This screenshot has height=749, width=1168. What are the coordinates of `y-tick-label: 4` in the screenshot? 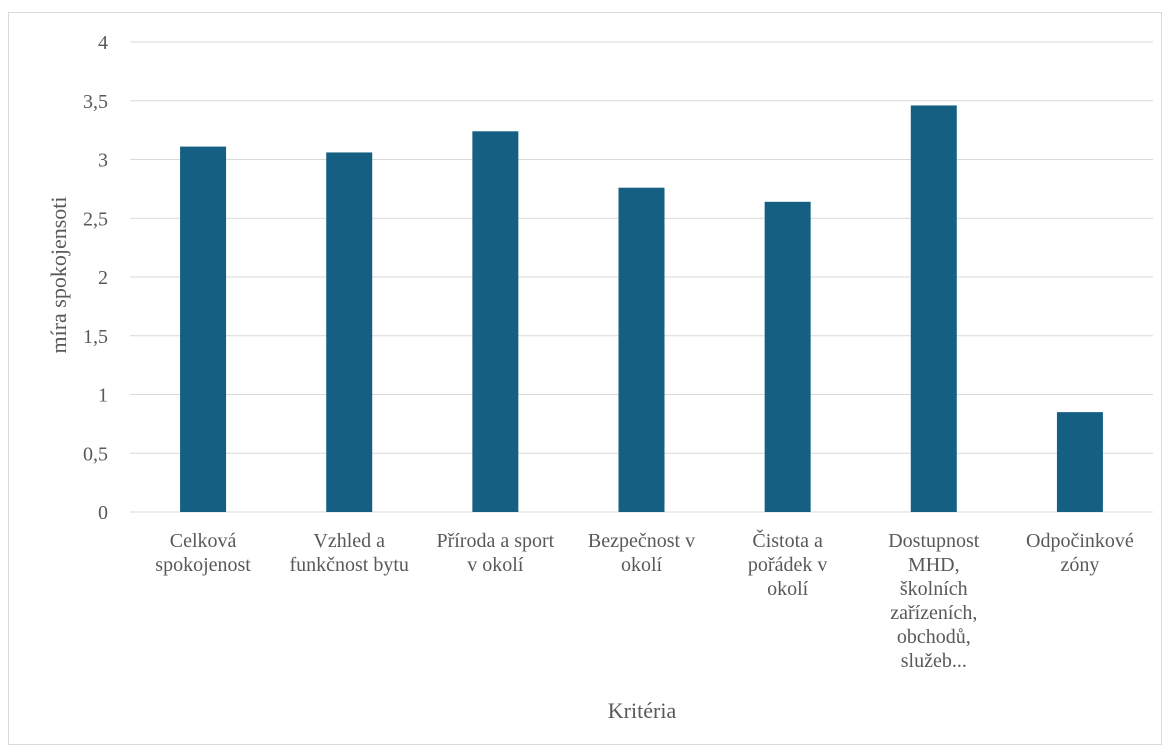 It's located at (103, 43).